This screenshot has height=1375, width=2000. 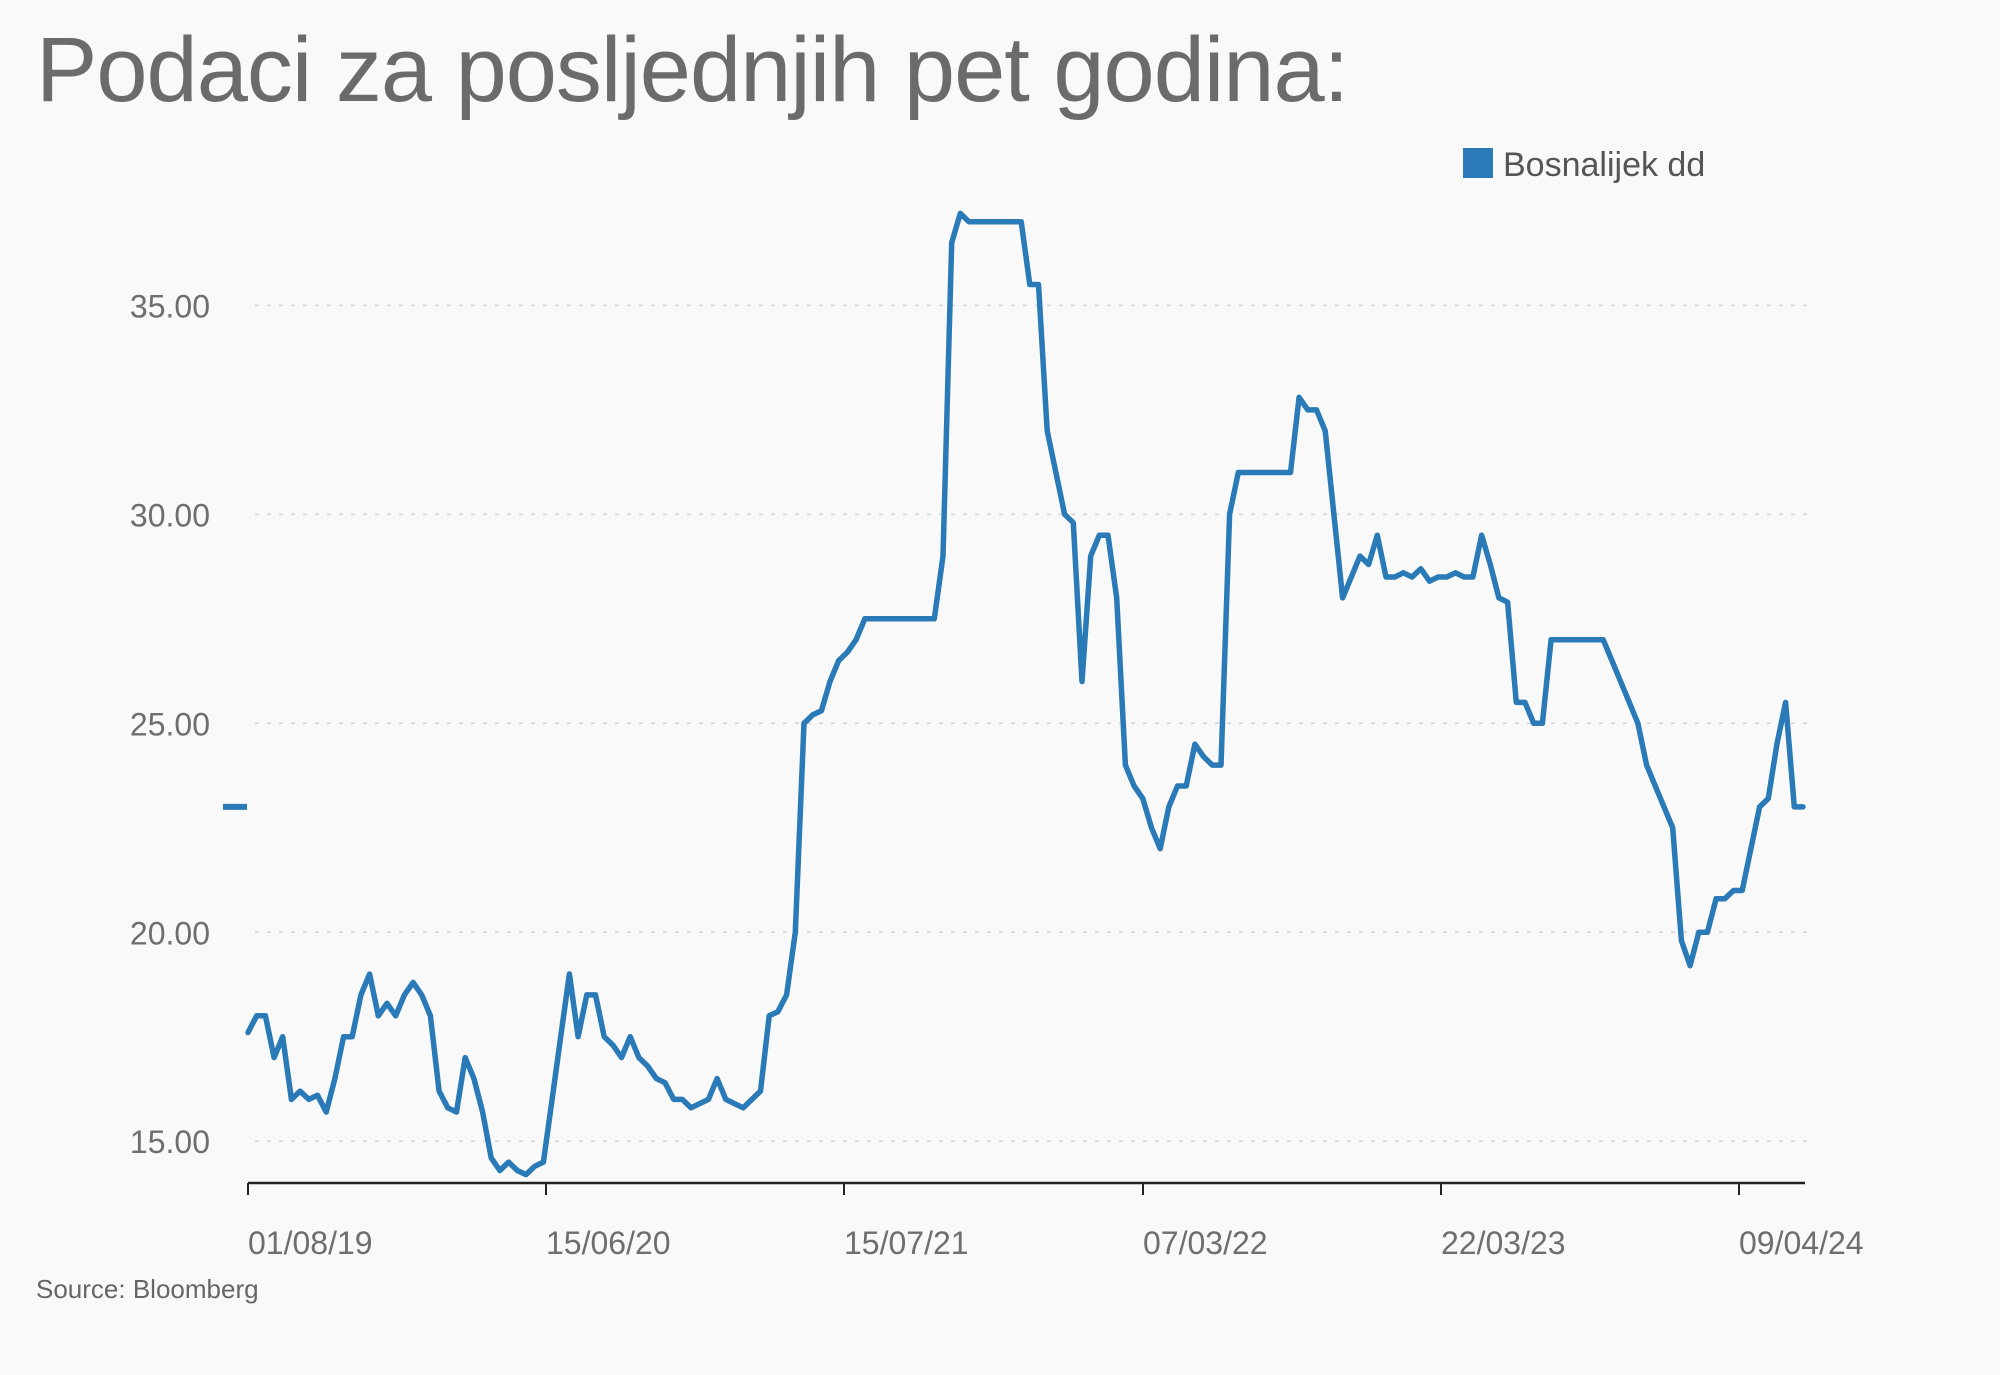 What do you see at coordinates (170, 515) in the screenshot?
I see `y-tick-label: 30.00` at bounding box center [170, 515].